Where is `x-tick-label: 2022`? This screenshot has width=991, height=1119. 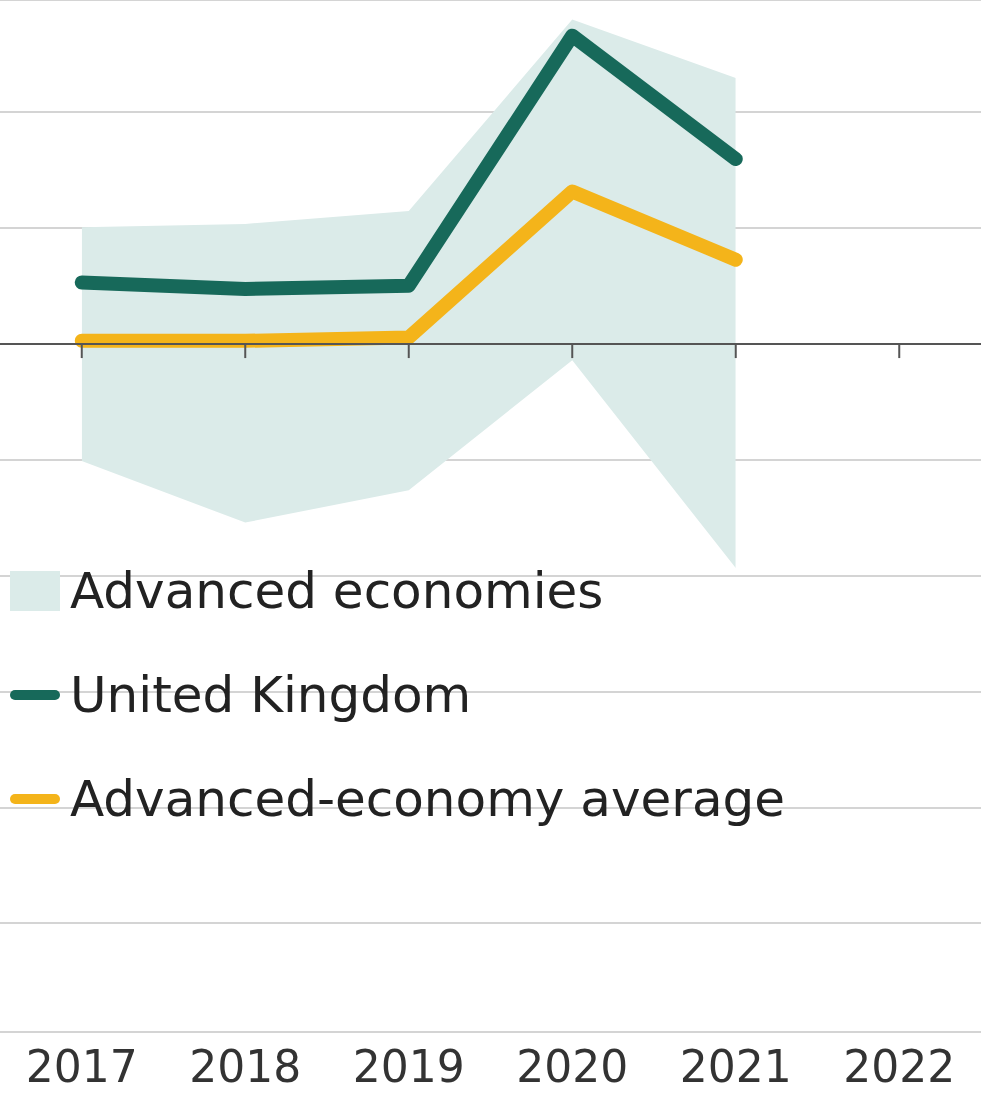 x-tick-label: 2022 is located at coordinates (899, 1067).